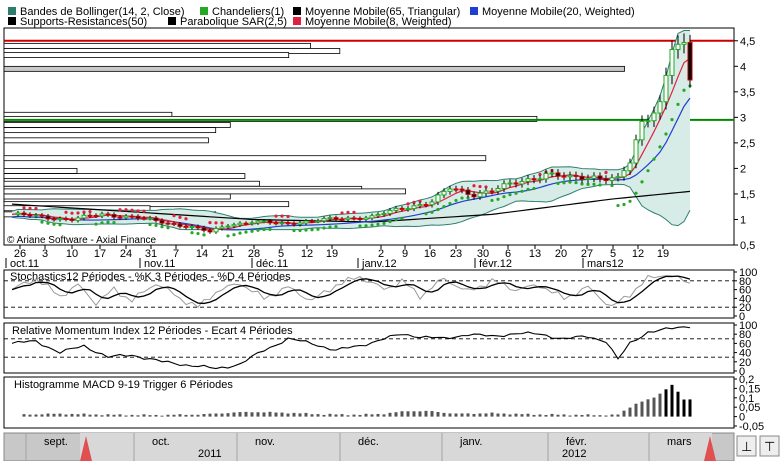  What do you see at coordinates (332, 254) in the screenshot?
I see `x-tick-label: 19` at bounding box center [332, 254].